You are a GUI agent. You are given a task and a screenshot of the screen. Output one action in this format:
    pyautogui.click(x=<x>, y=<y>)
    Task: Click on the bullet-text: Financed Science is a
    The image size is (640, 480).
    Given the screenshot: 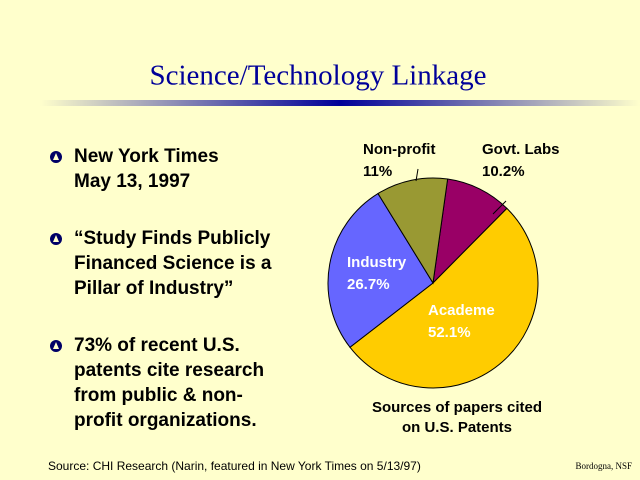 What is the action you would take?
    pyautogui.click(x=173, y=263)
    